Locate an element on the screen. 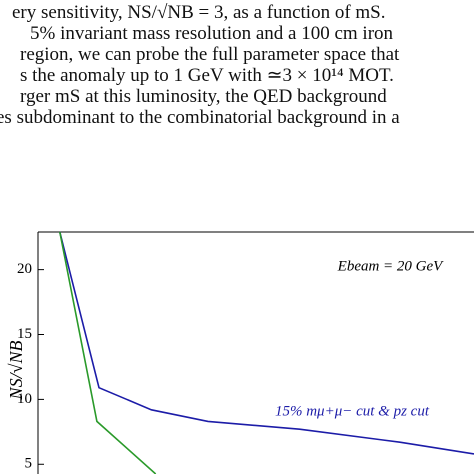 This screenshot has height=474, width=474. series-line is located at coordinates (108, 352).